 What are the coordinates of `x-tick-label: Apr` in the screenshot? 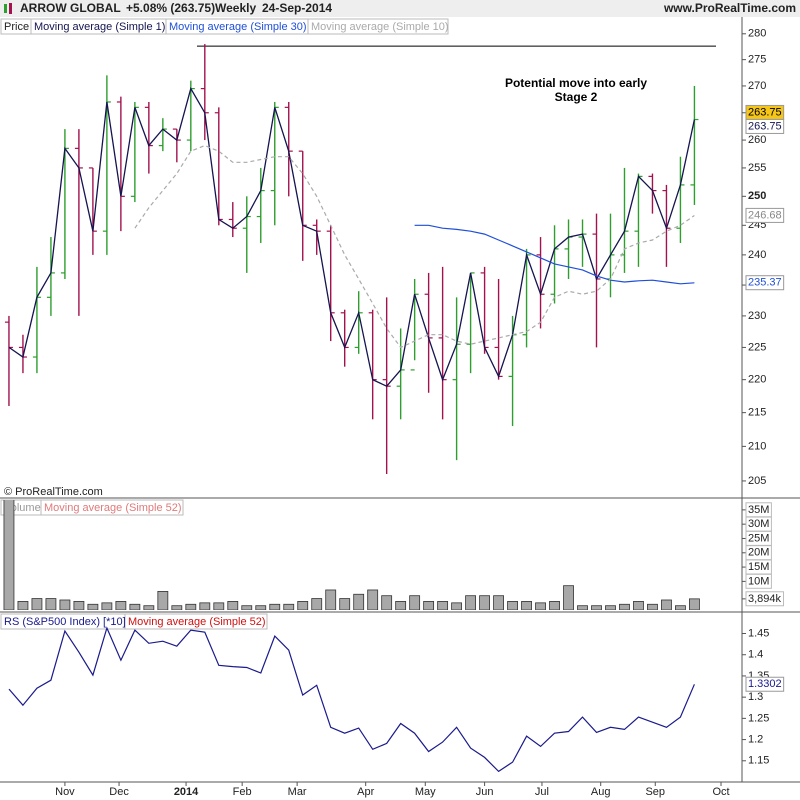 It's located at (365, 792).